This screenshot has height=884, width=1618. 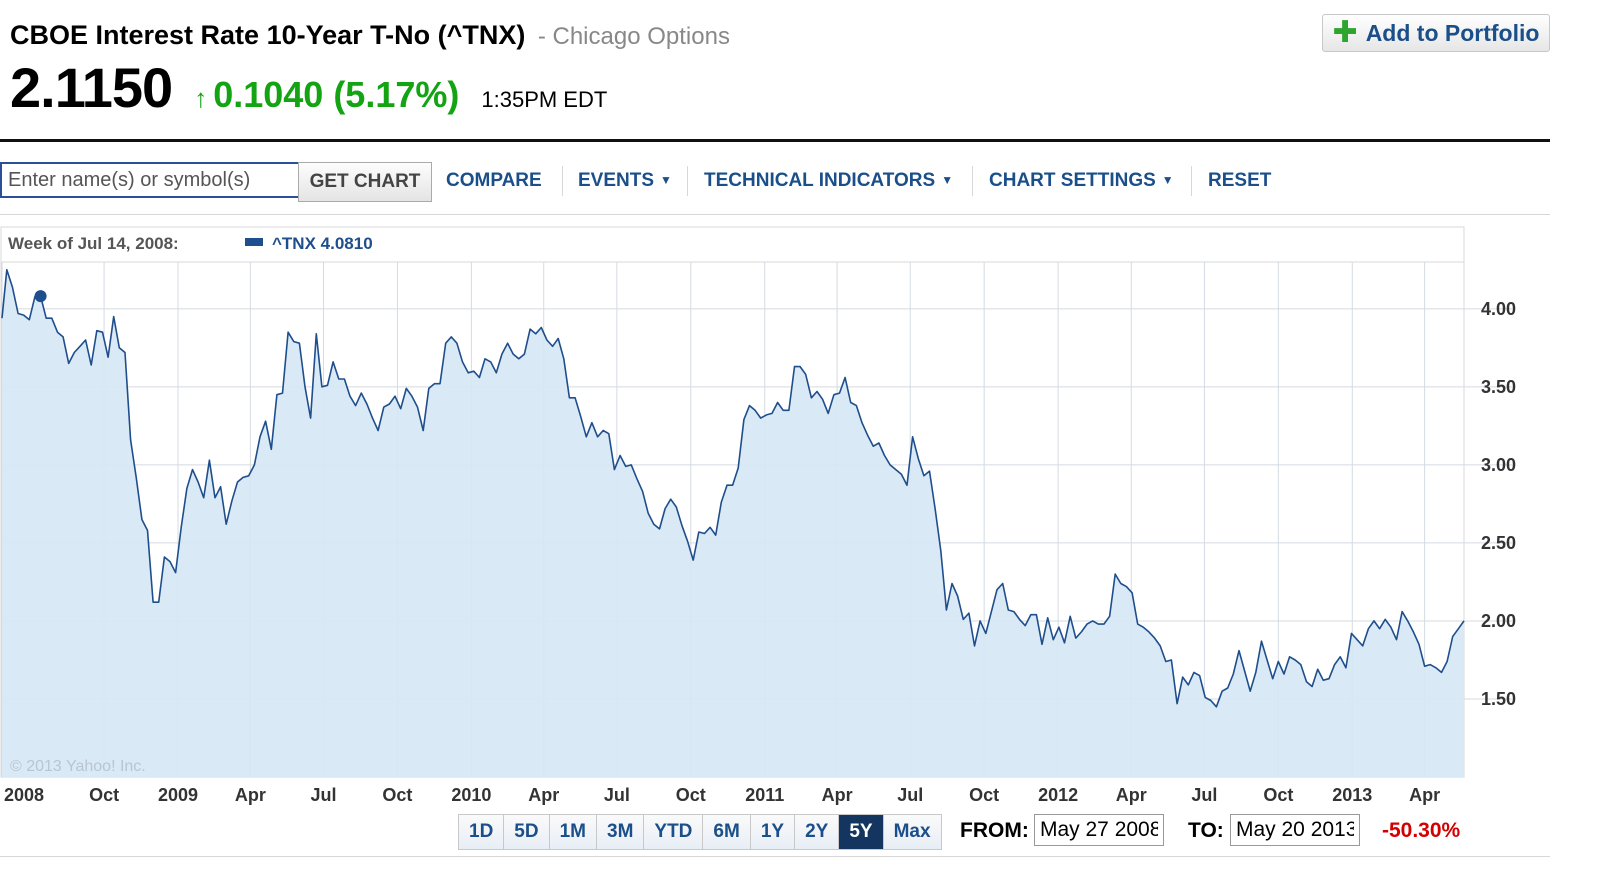 I want to click on range-button-2y: 2Y, so click(x=817, y=832).